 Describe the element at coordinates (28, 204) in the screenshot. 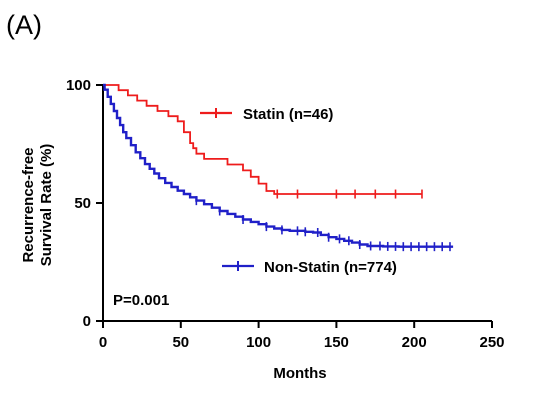

I see `y-axis-title-line-1: Recurrence-free` at that location.